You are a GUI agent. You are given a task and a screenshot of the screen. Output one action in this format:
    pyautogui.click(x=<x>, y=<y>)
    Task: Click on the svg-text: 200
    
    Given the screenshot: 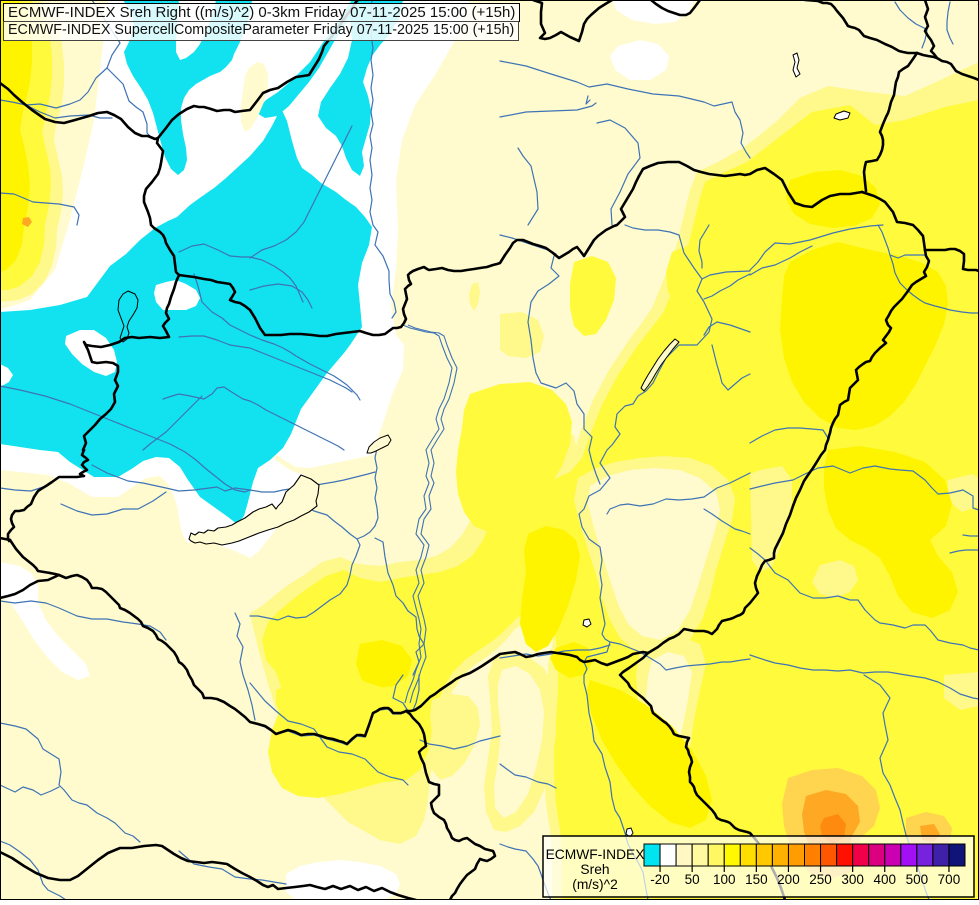 What is the action you would take?
    pyautogui.click(x=788, y=879)
    